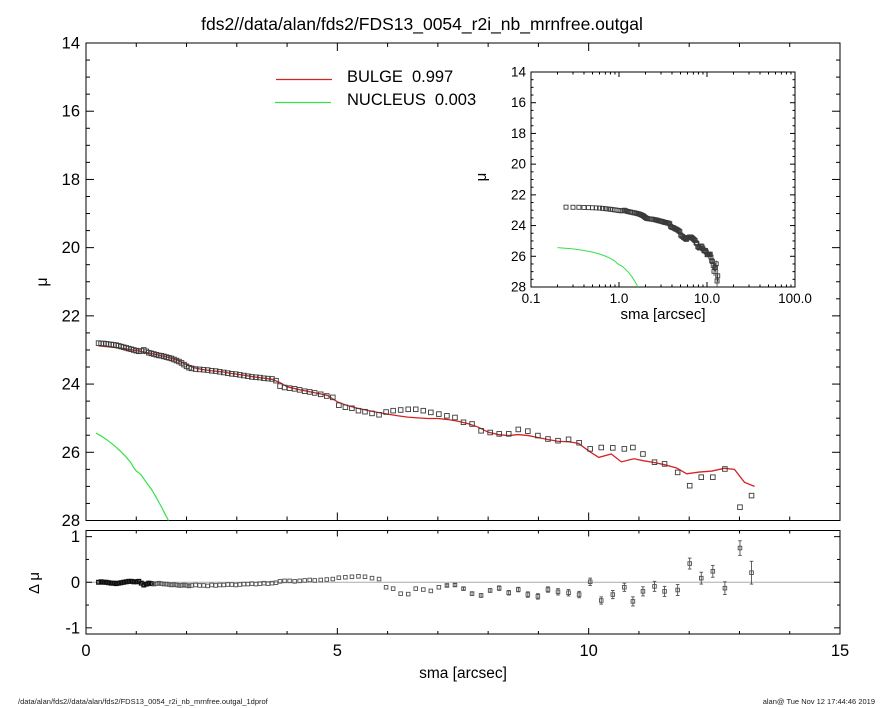  Describe the element at coordinates (400, 77) in the screenshot. I see `legend-bulge-label: BULGE 0.997` at that location.